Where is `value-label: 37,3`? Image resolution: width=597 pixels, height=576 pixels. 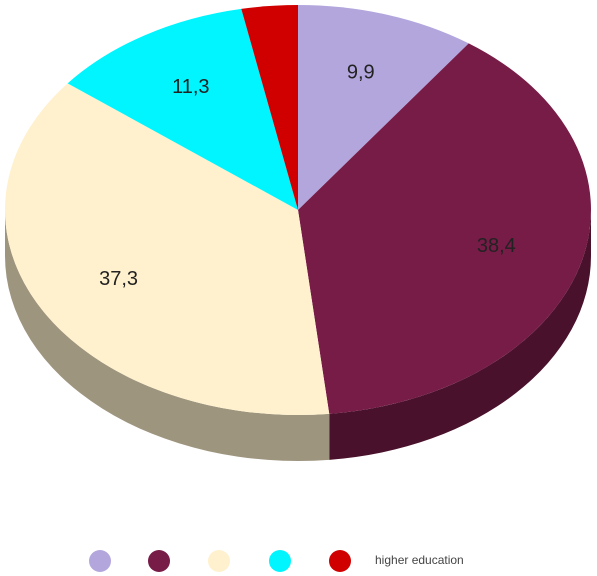 value-label: 37,3 is located at coordinates (118, 279).